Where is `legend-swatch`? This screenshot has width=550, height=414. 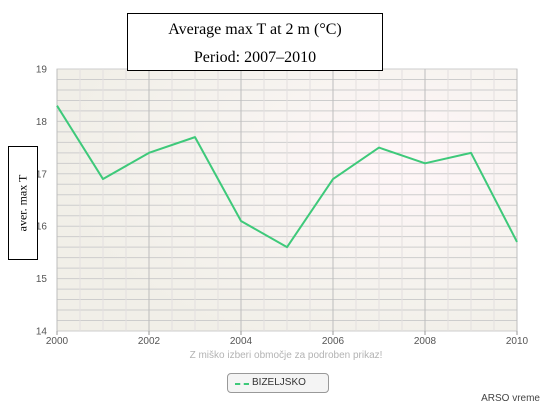
legend-swatch is located at coordinates (242, 384).